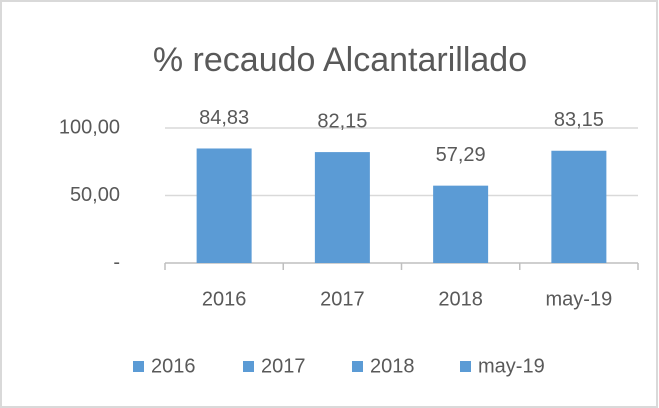 Image resolution: width=659 pixels, height=408 pixels. I want to click on legend-label: 2016, so click(173, 366).